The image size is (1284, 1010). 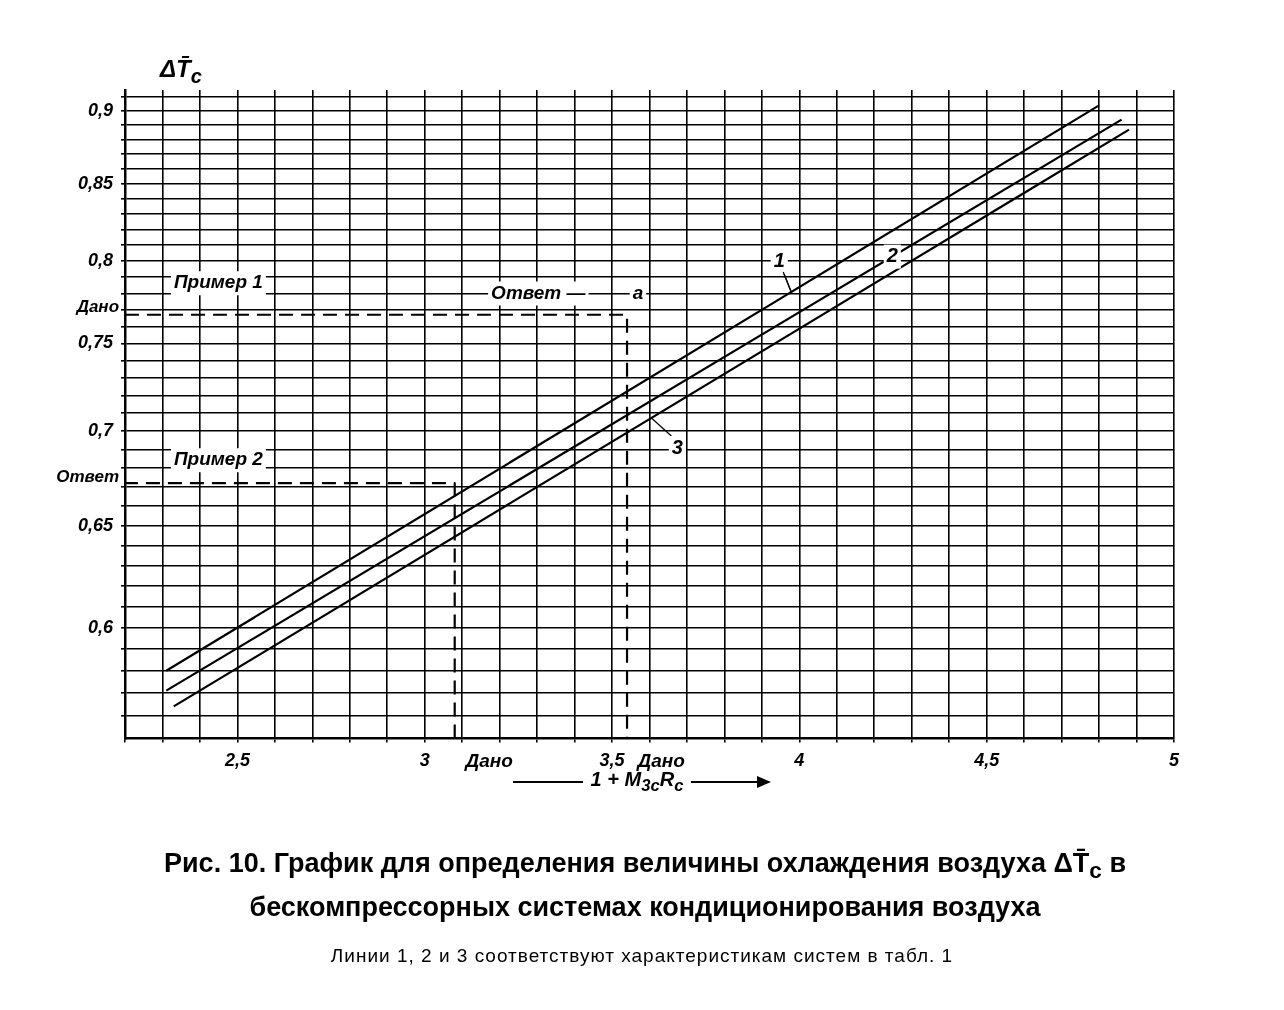 What do you see at coordinates (218, 282) in the screenshot?
I see `annotation: Пример 1` at bounding box center [218, 282].